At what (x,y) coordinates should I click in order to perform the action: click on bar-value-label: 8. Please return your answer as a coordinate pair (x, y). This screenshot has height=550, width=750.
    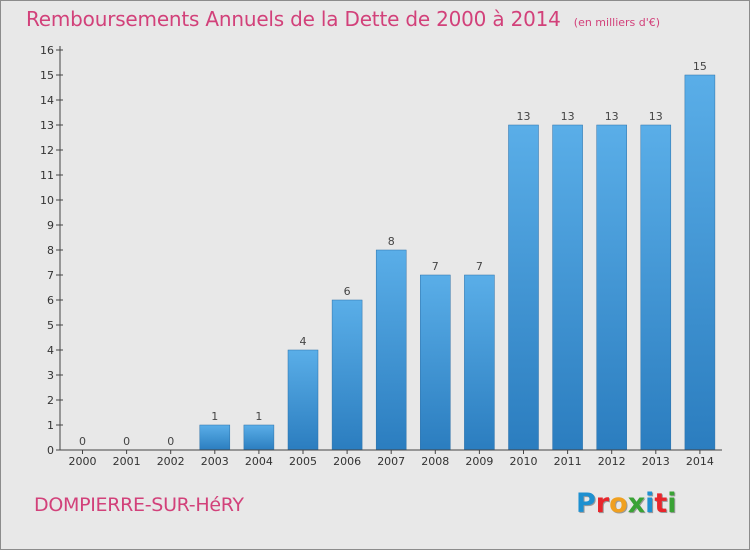
    Looking at the image, I should click on (391, 241).